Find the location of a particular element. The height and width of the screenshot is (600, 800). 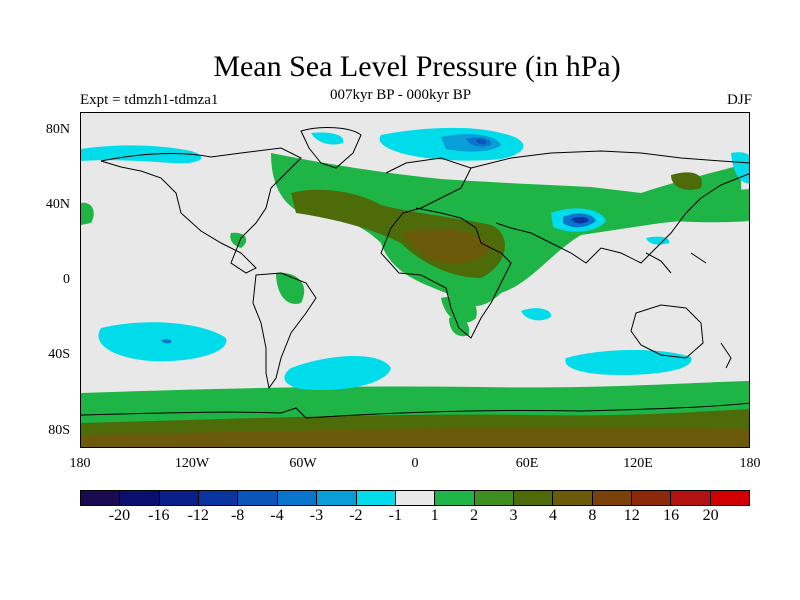

lon-label-120w: 120W is located at coordinates (192, 463).